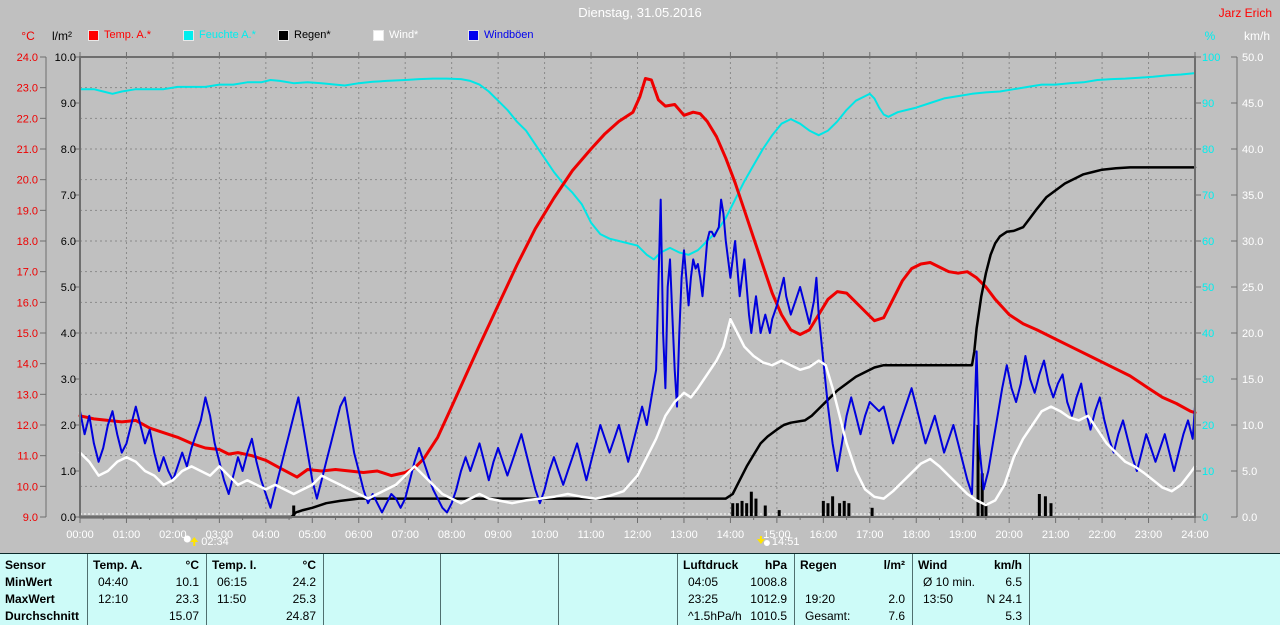  What do you see at coordinates (128, 35) in the screenshot?
I see `legend-label: Temp. A.*` at bounding box center [128, 35].